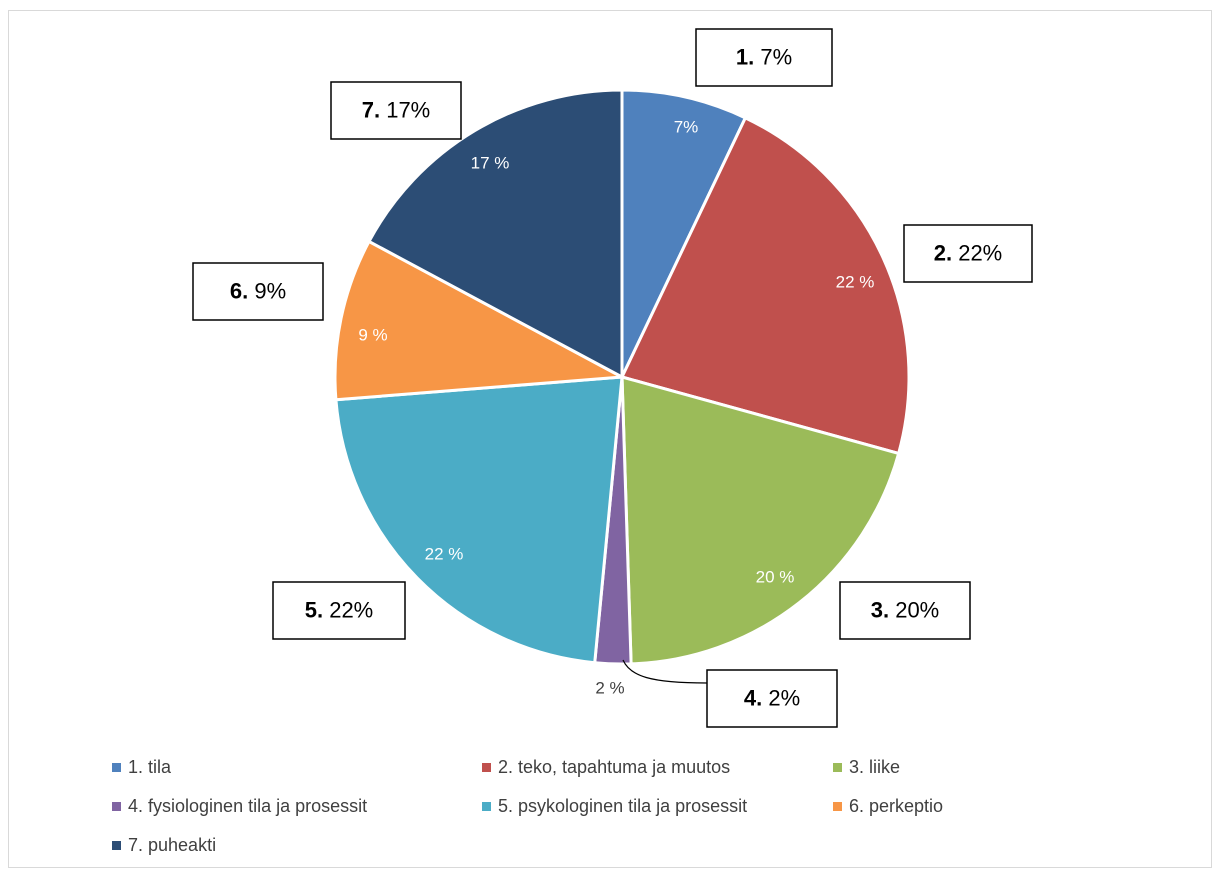 This screenshot has height=877, width=1221. I want to click on callout-text-2: 2. 22%, so click(968, 252).